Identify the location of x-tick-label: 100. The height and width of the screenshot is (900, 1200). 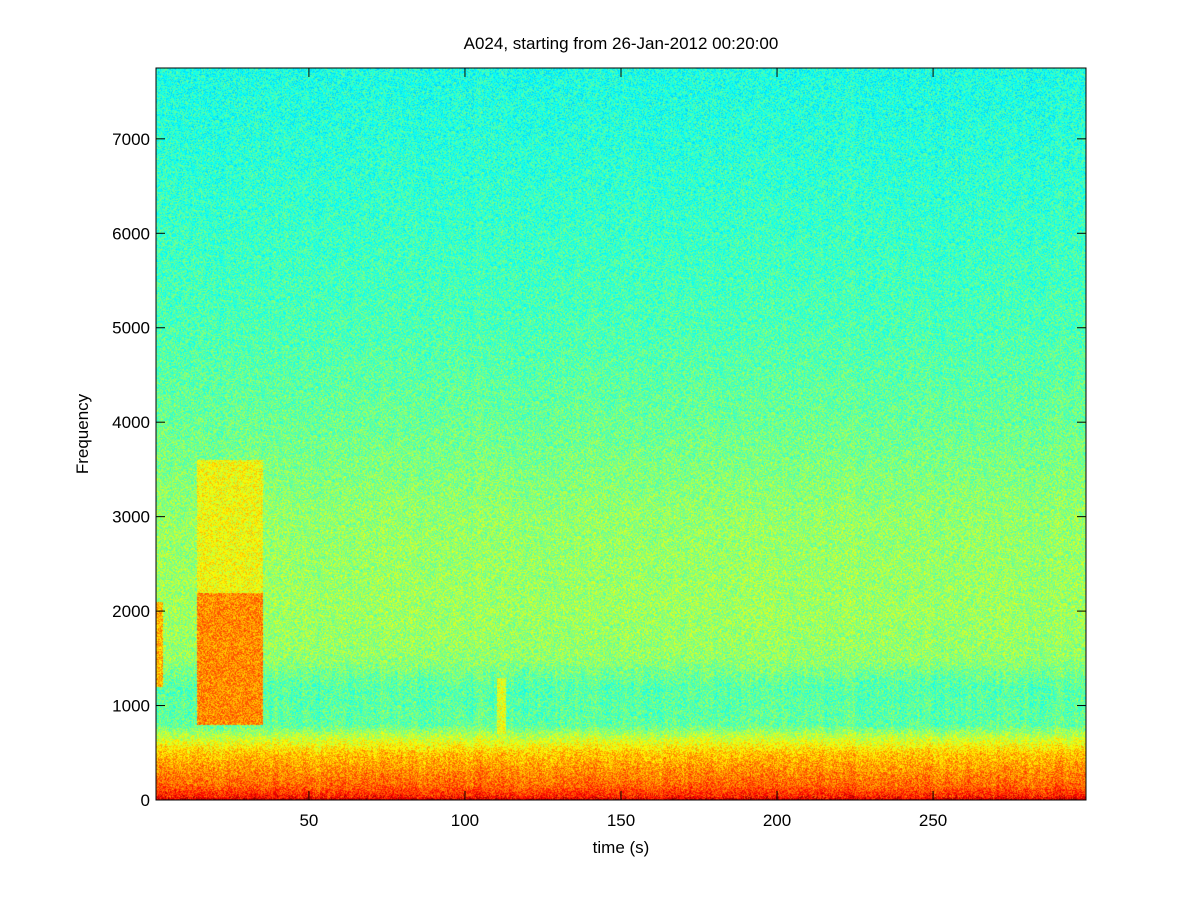
(465, 820).